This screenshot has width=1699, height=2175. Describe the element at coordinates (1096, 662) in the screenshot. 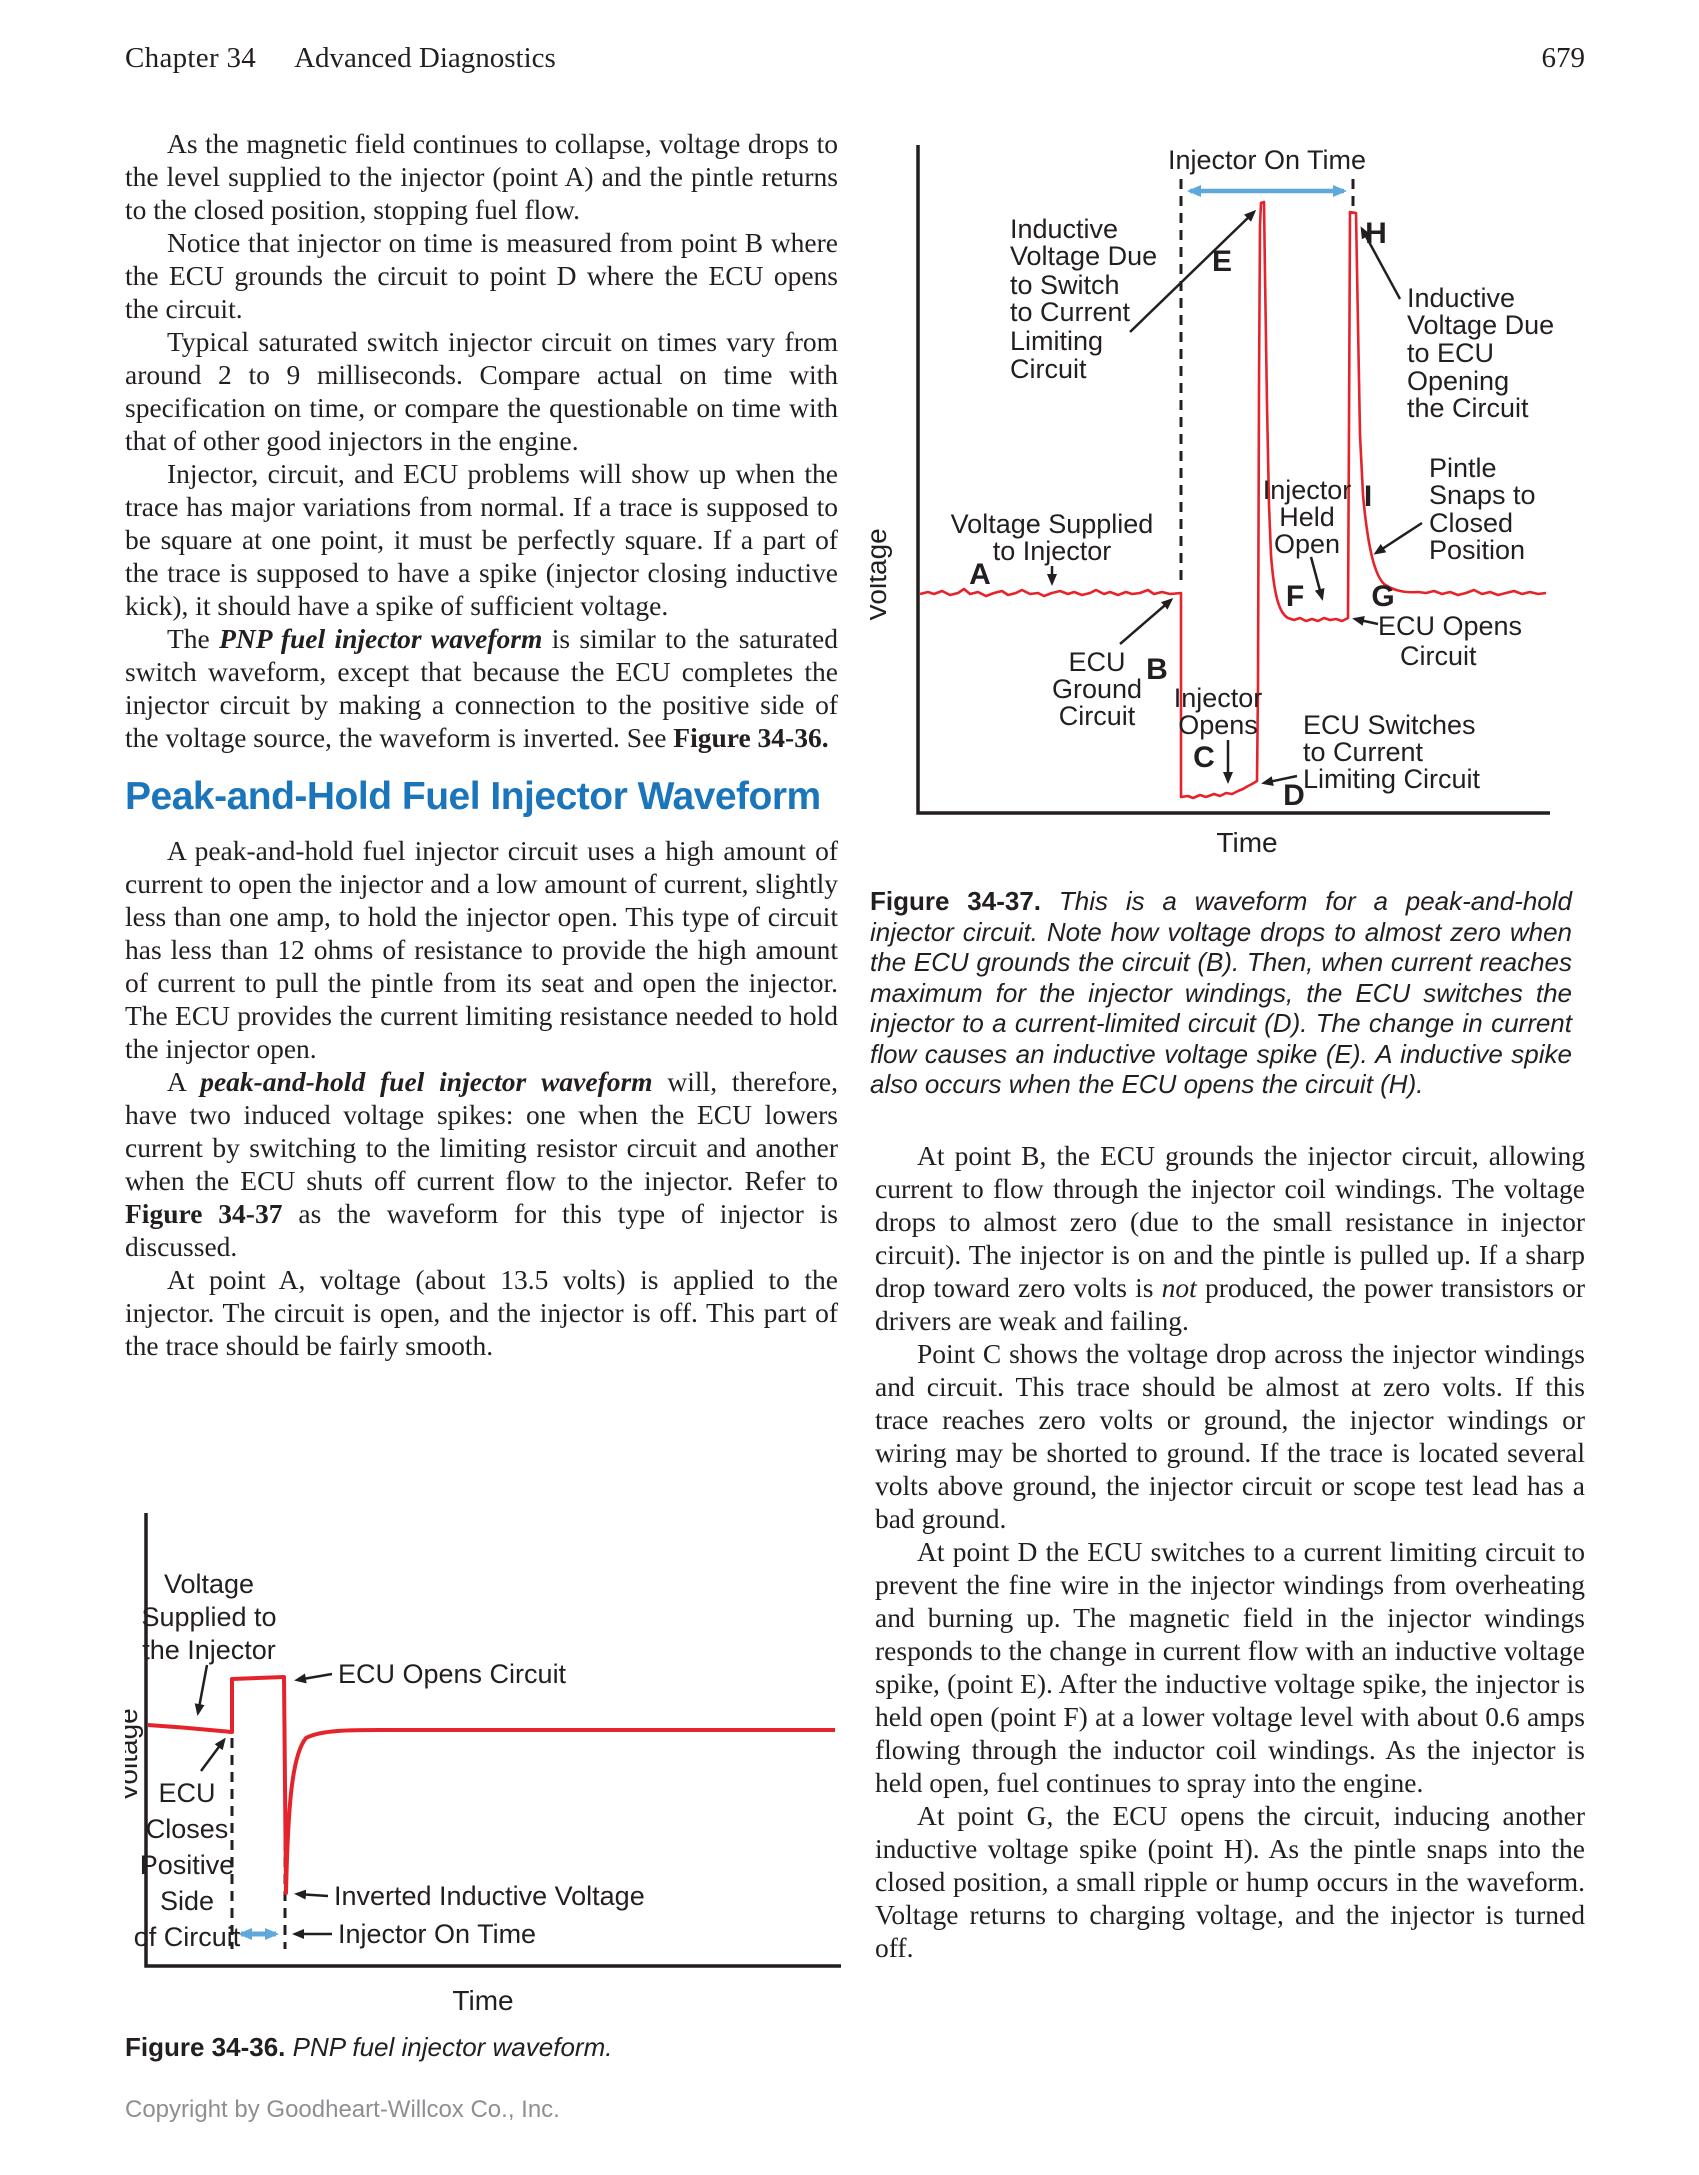

I see `fig37-label-ecu-ground: ECU` at that location.